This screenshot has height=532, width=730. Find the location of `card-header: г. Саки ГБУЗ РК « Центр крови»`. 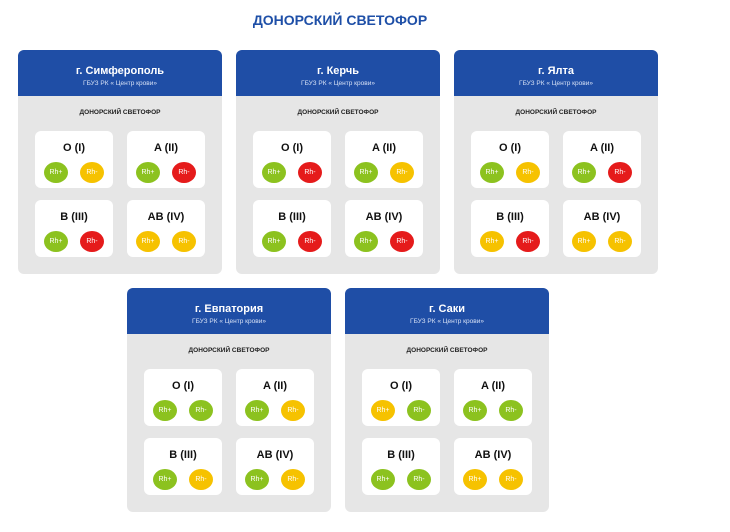

card-header: г. Саки ГБУЗ РК « Центр крови» is located at coordinates (447, 311).